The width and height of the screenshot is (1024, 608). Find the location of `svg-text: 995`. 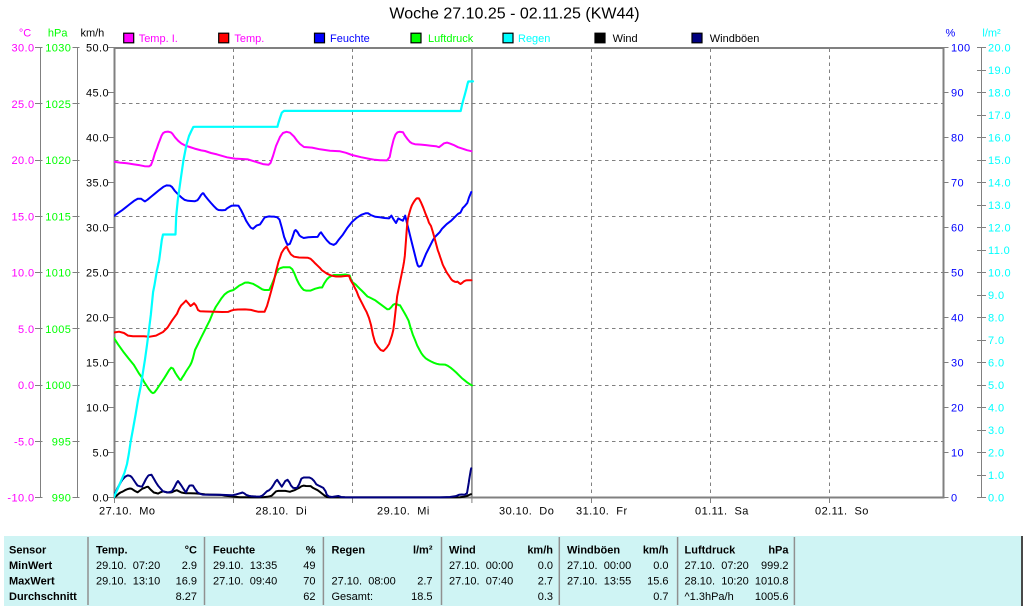

svg-text: 995 is located at coordinates (62, 442).